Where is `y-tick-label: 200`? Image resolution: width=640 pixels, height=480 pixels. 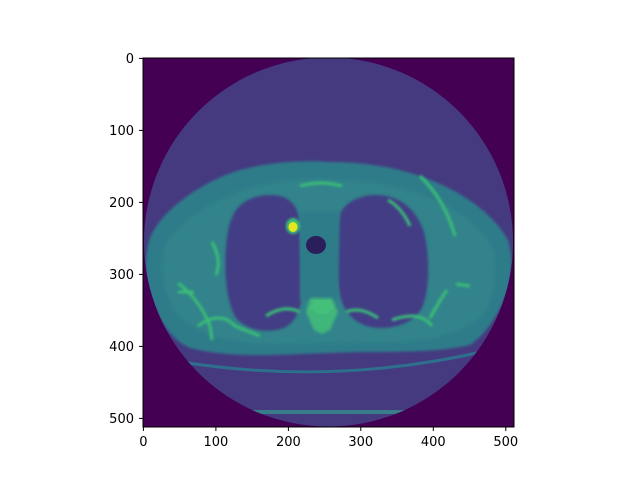 y-tick-label: 200 is located at coordinates (121, 203).